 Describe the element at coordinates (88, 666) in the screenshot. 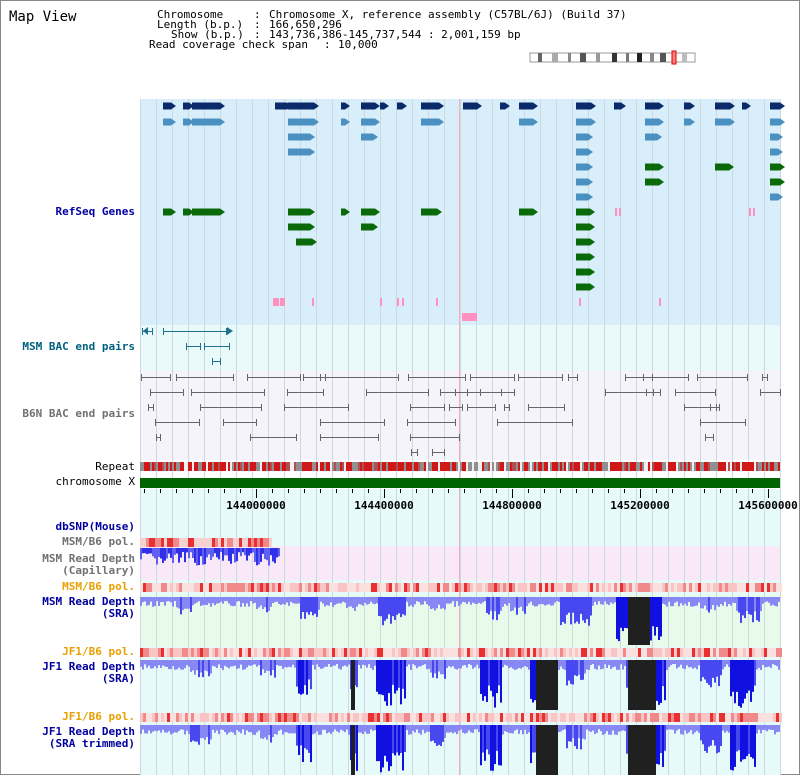

I see `track-label-jf1-depth-sra-1: JF1 Read Depth` at that location.